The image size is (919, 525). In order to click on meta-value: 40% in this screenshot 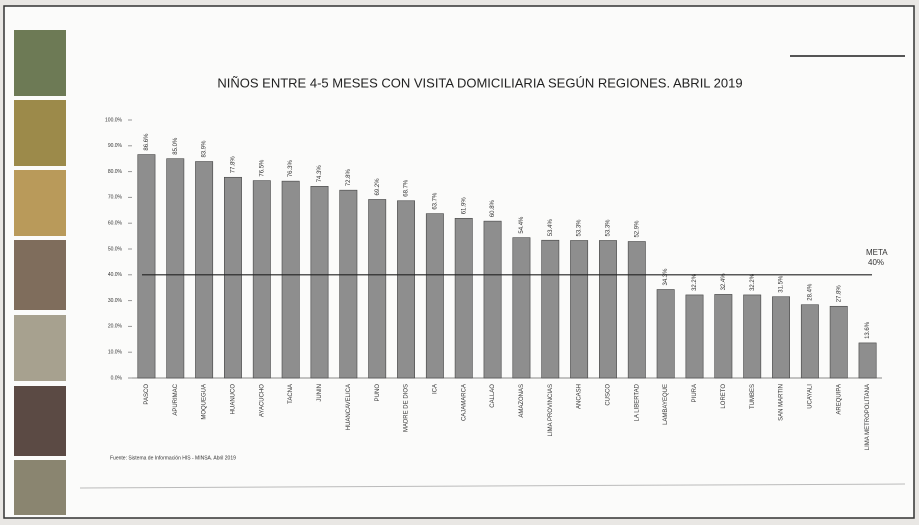, I will do `click(876, 262)`.